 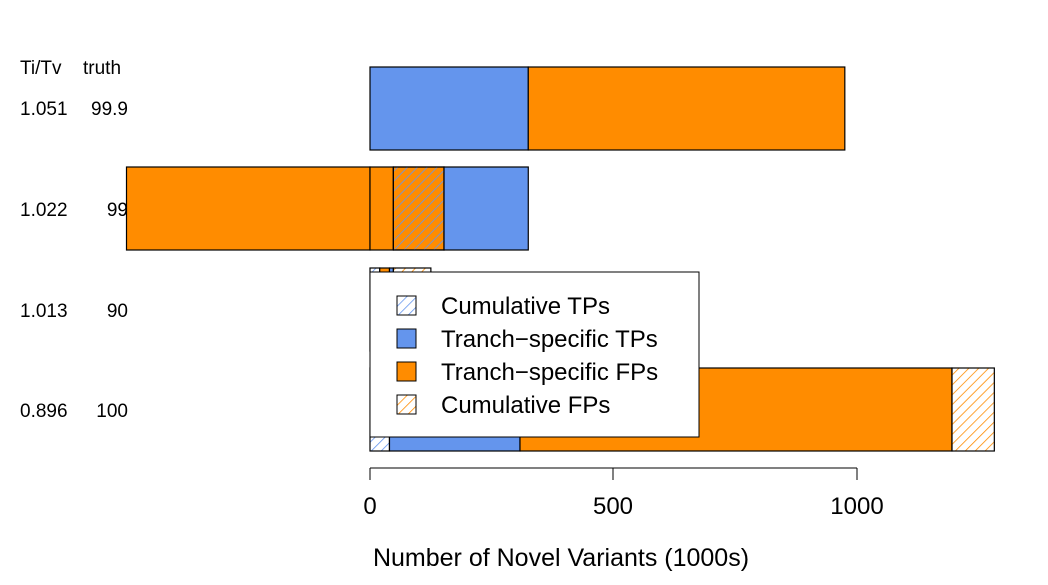 I want to click on x-tick-label: 500, so click(x=613, y=506).